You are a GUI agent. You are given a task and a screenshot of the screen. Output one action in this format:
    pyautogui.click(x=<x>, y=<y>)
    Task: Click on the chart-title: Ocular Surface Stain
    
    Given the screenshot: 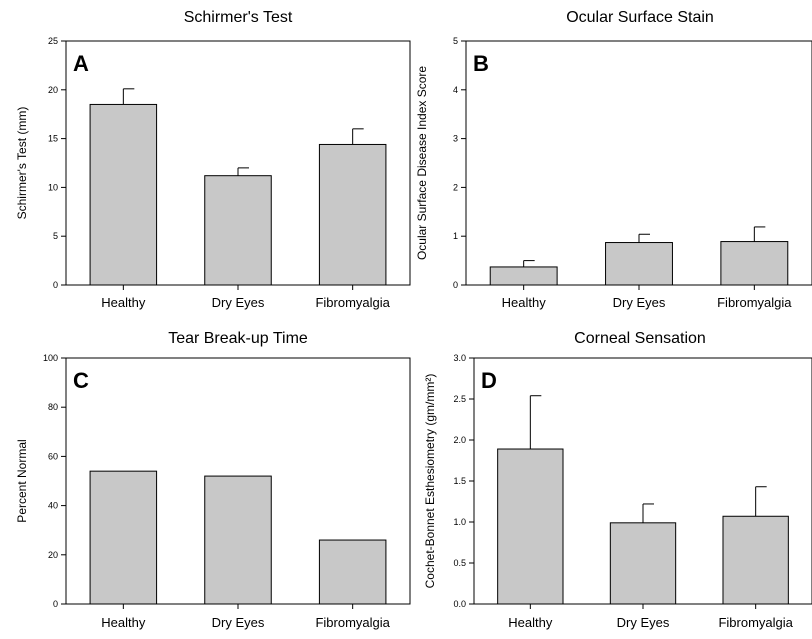 What is the action you would take?
    pyautogui.click(x=640, y=17)
    